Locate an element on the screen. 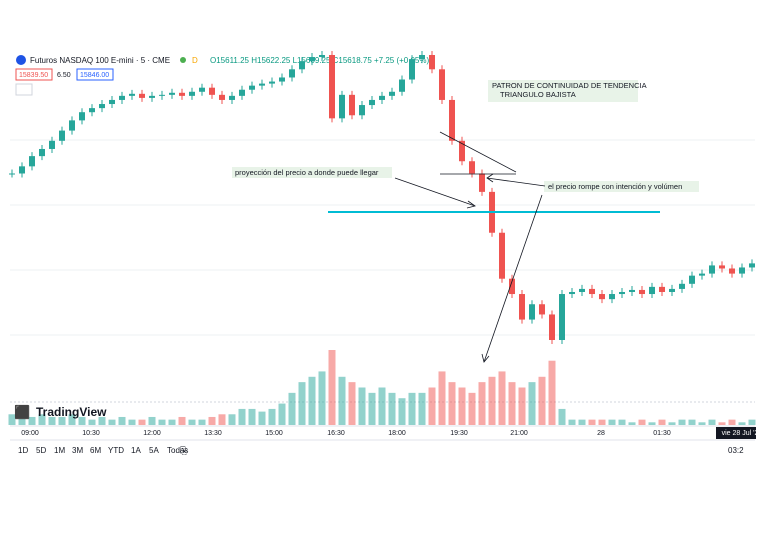 The height and width of the screenshot is (548, 768). time-label: 15:00 is located at coordinates (274, 433).